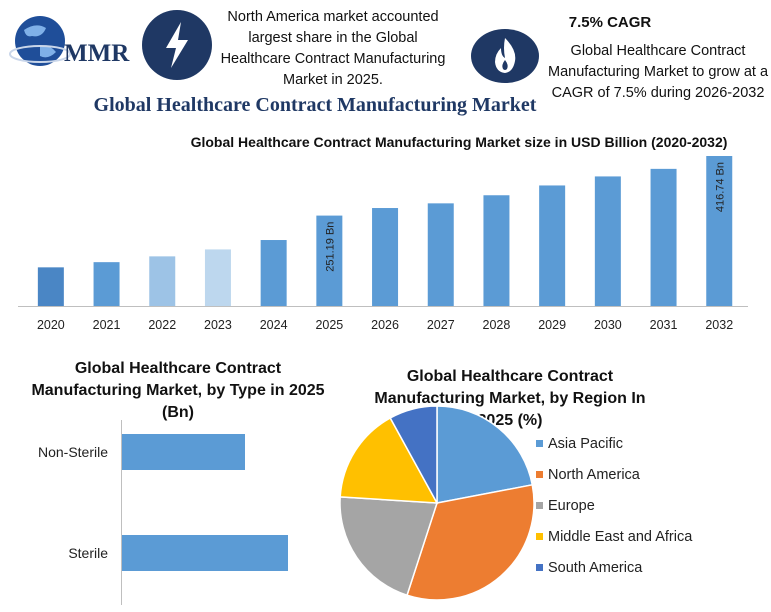 This screenshot has height=612, width=771. What do you see at coordinates (571, 505) in the screenshot?
I see `legend-label: Europe` at bounding box center [571, 505].